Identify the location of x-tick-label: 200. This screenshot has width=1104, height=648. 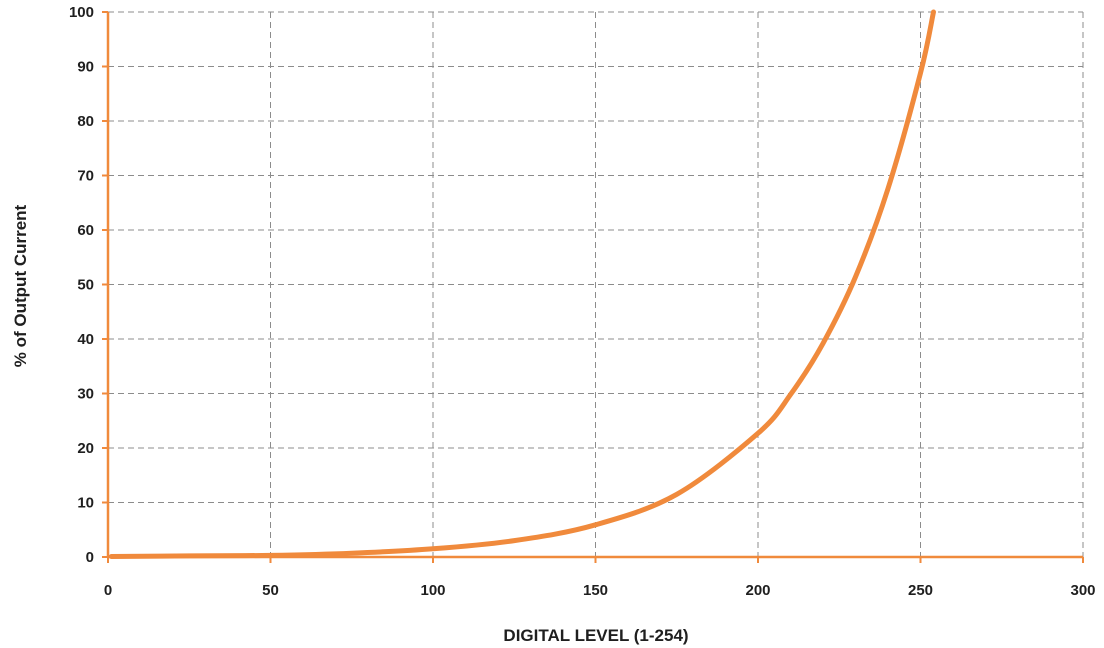
(757, 590).